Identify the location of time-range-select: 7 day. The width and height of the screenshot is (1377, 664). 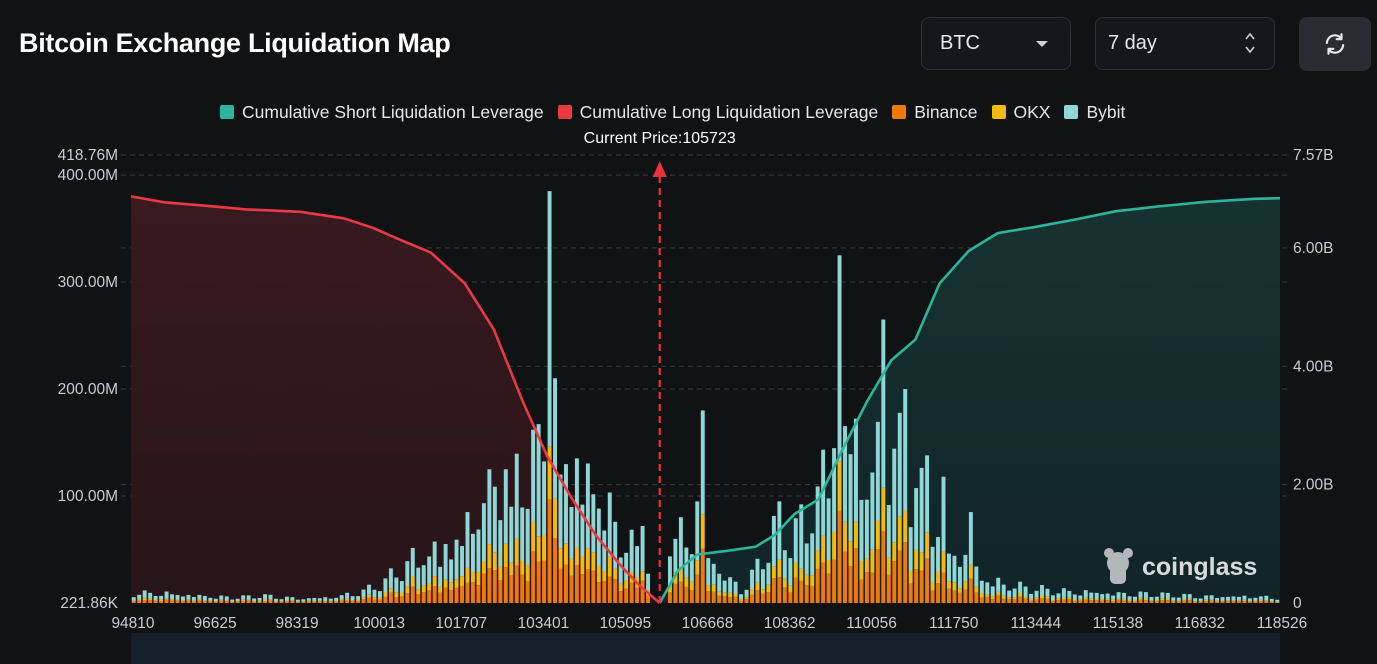
(1185, 43).